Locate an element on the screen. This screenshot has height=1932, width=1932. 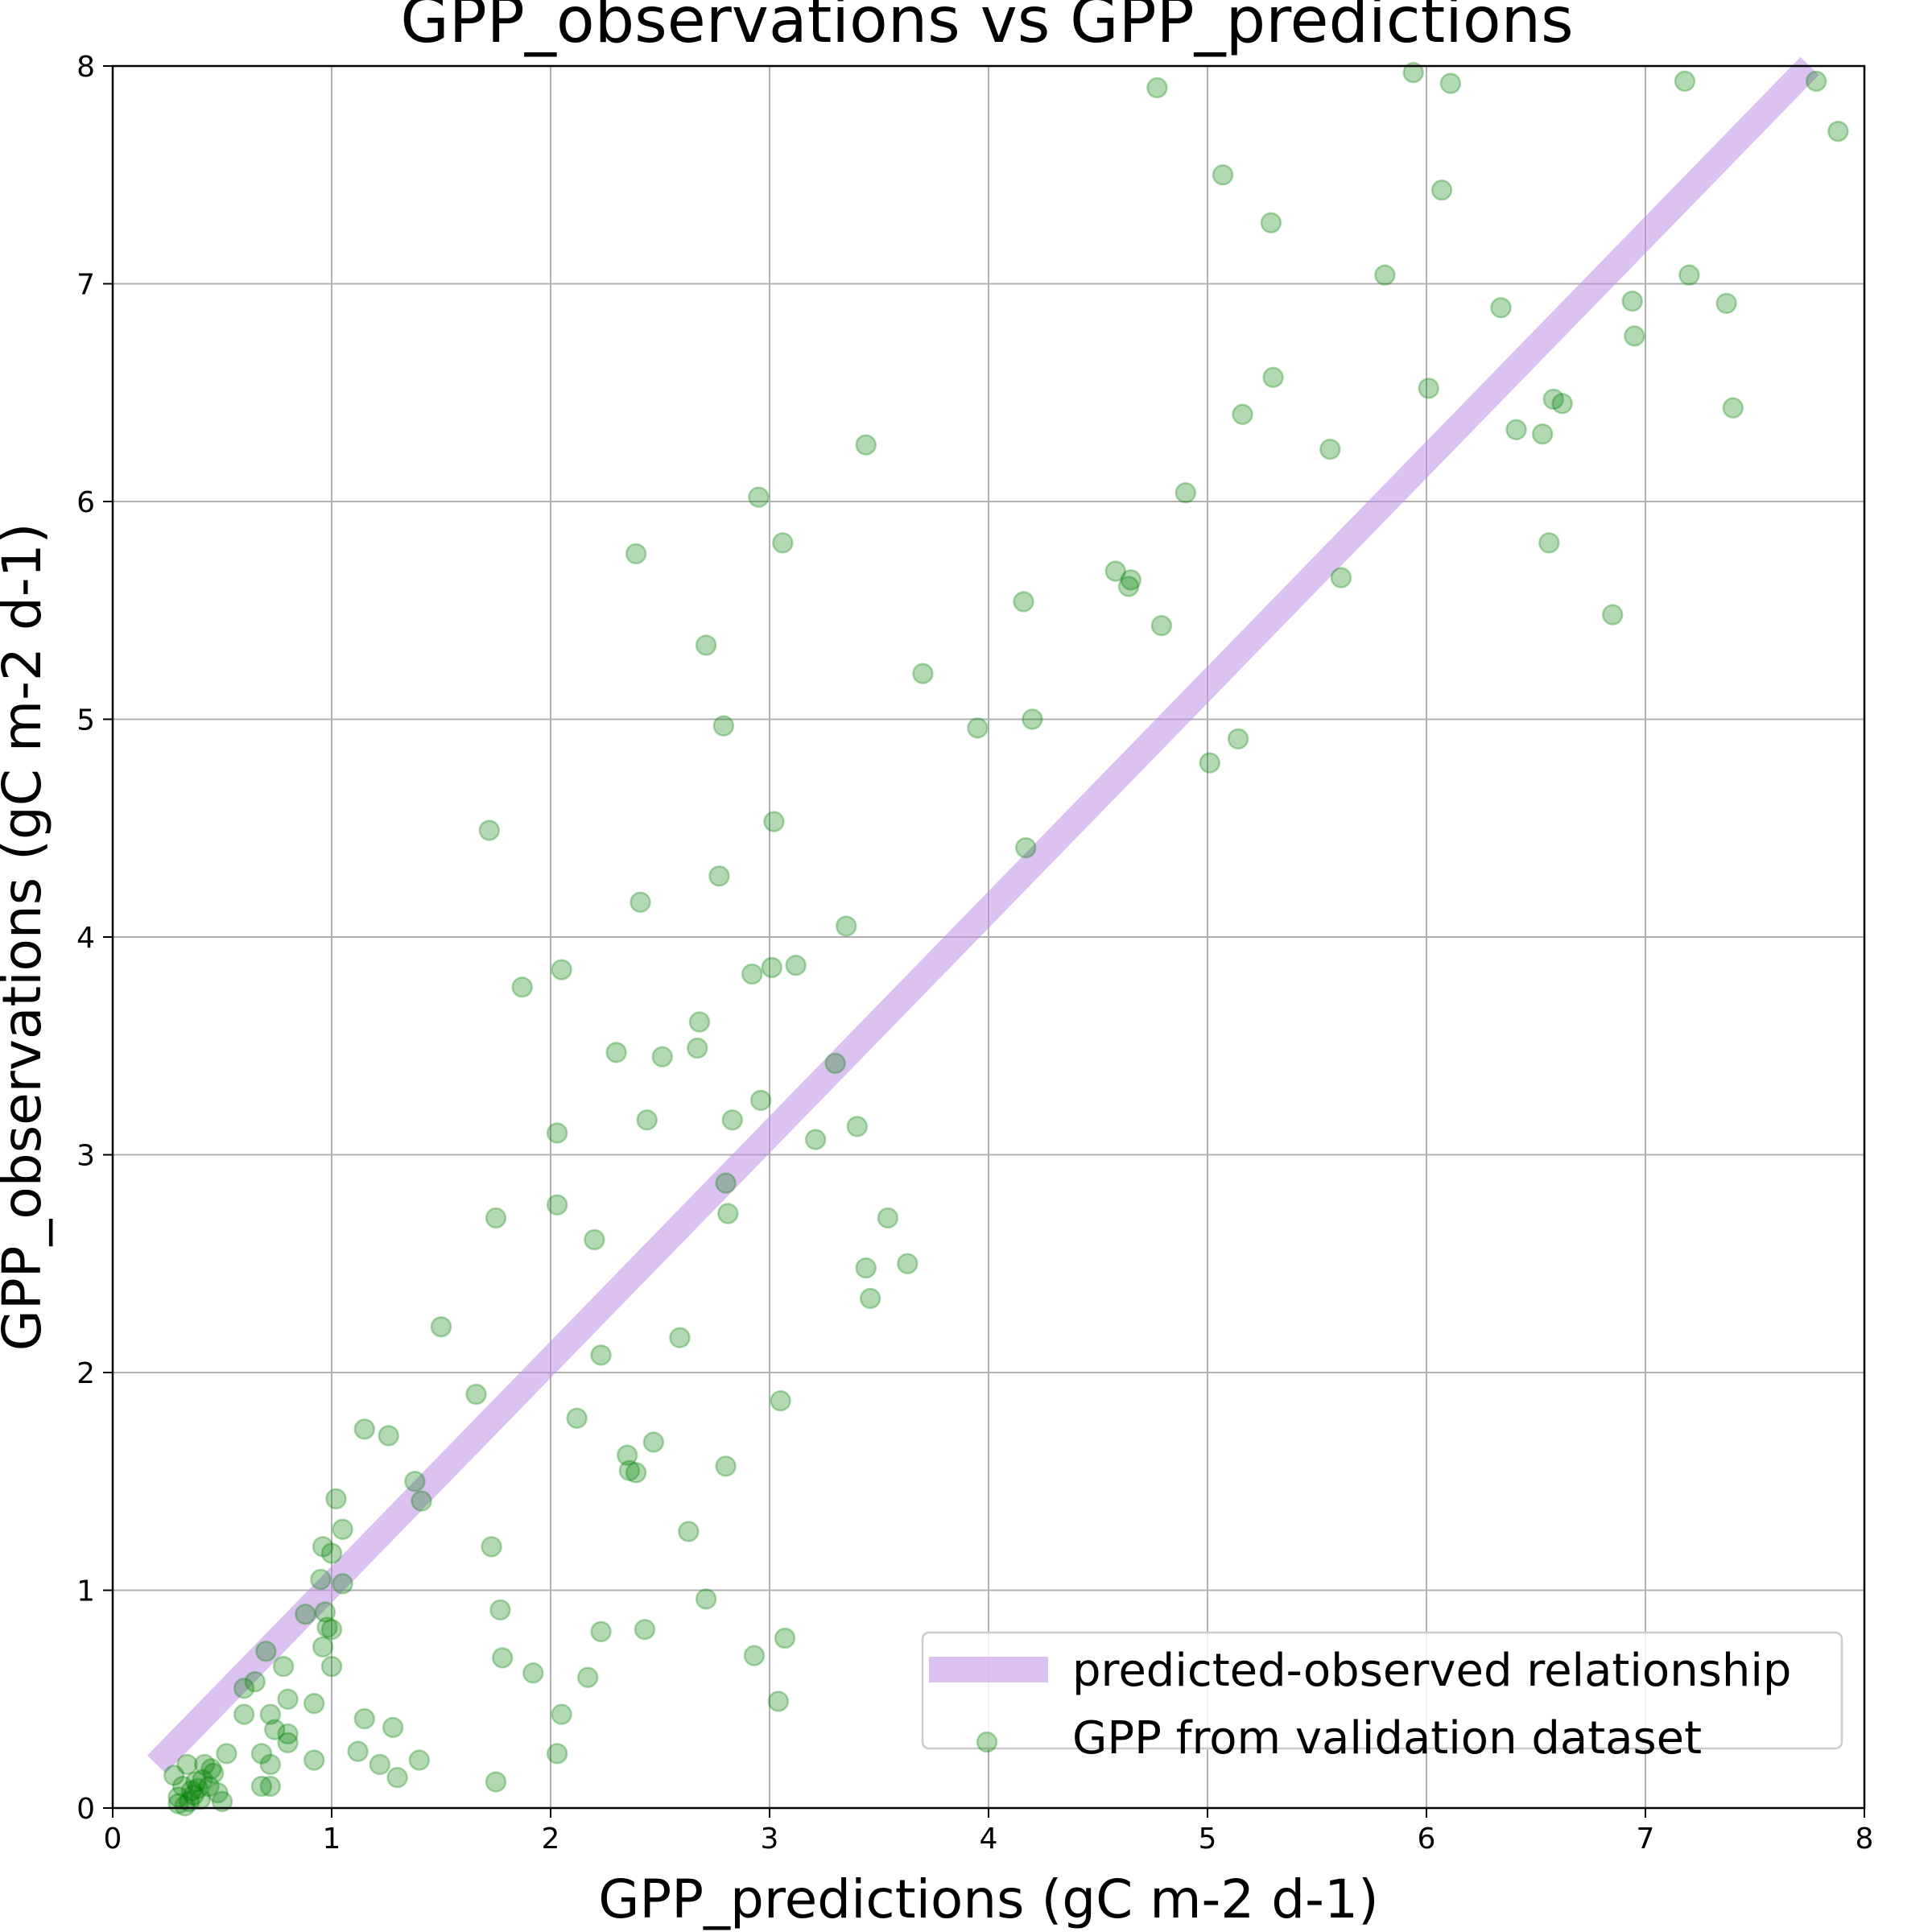
legend-point-swatch is located at coordinates (987, 1742).